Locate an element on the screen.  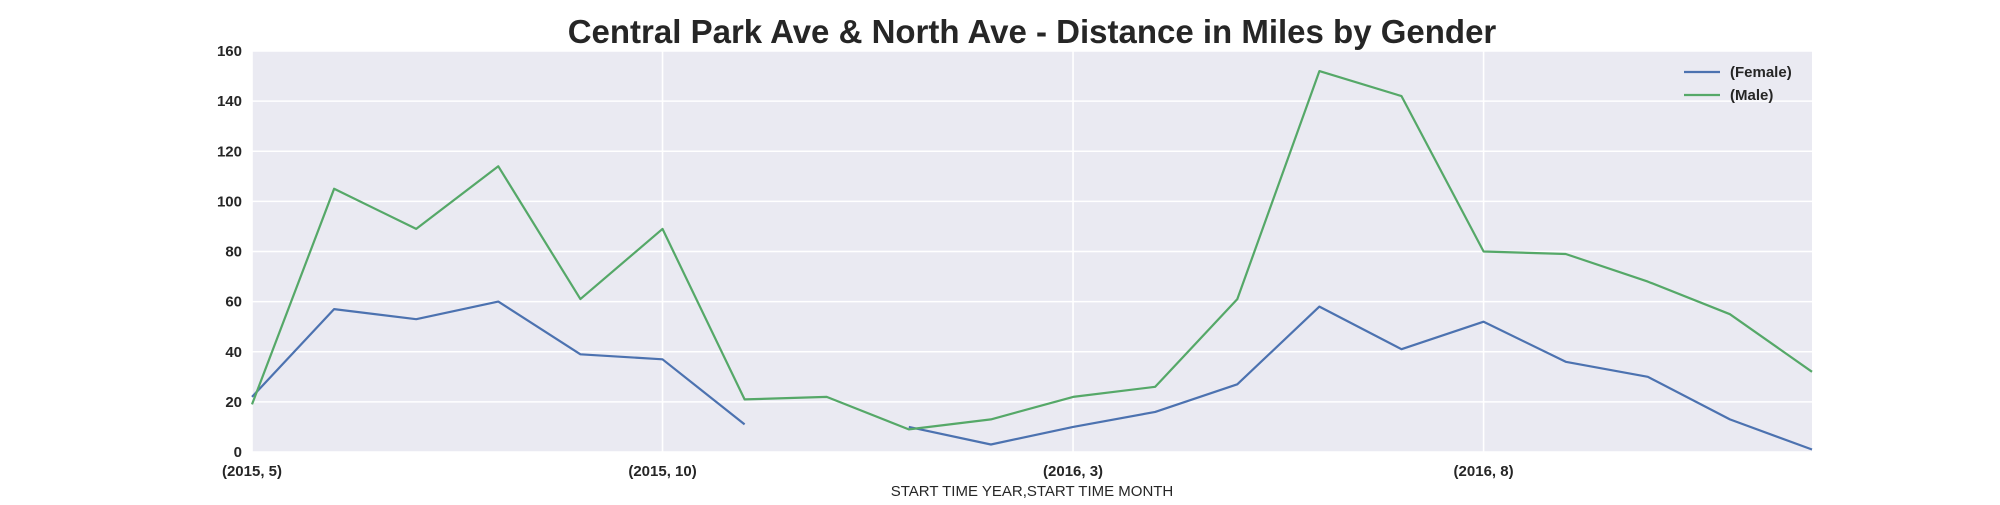
y-tick-label: 140 is located at coordinates (229, 101).